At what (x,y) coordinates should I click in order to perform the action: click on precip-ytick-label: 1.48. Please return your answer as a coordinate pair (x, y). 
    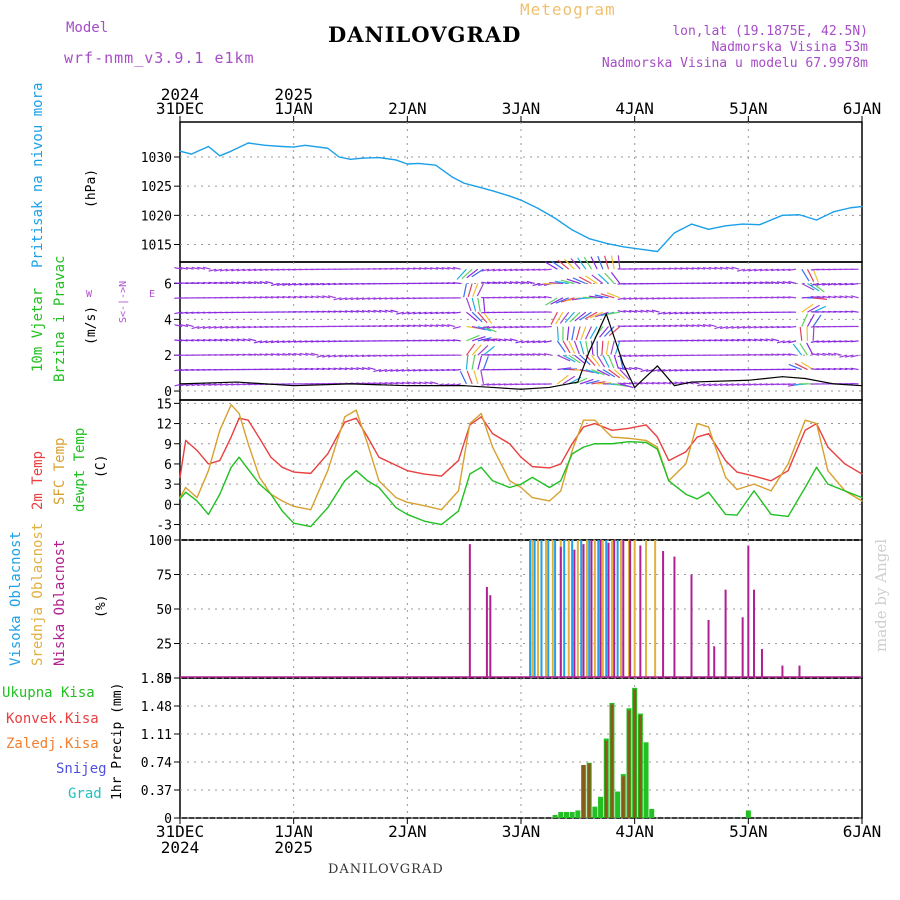
    Looking at the image, I should click on (156, 707).